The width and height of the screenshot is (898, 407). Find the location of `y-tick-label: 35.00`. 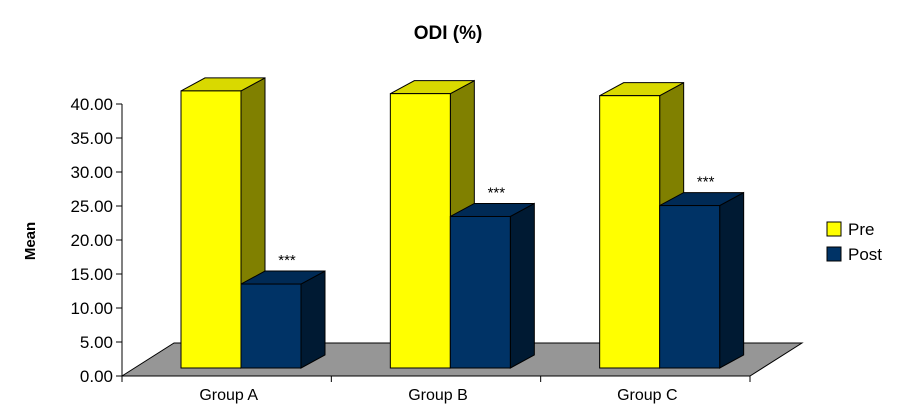

y-tick-label: 35.00 is located at coordinates (91, 138).